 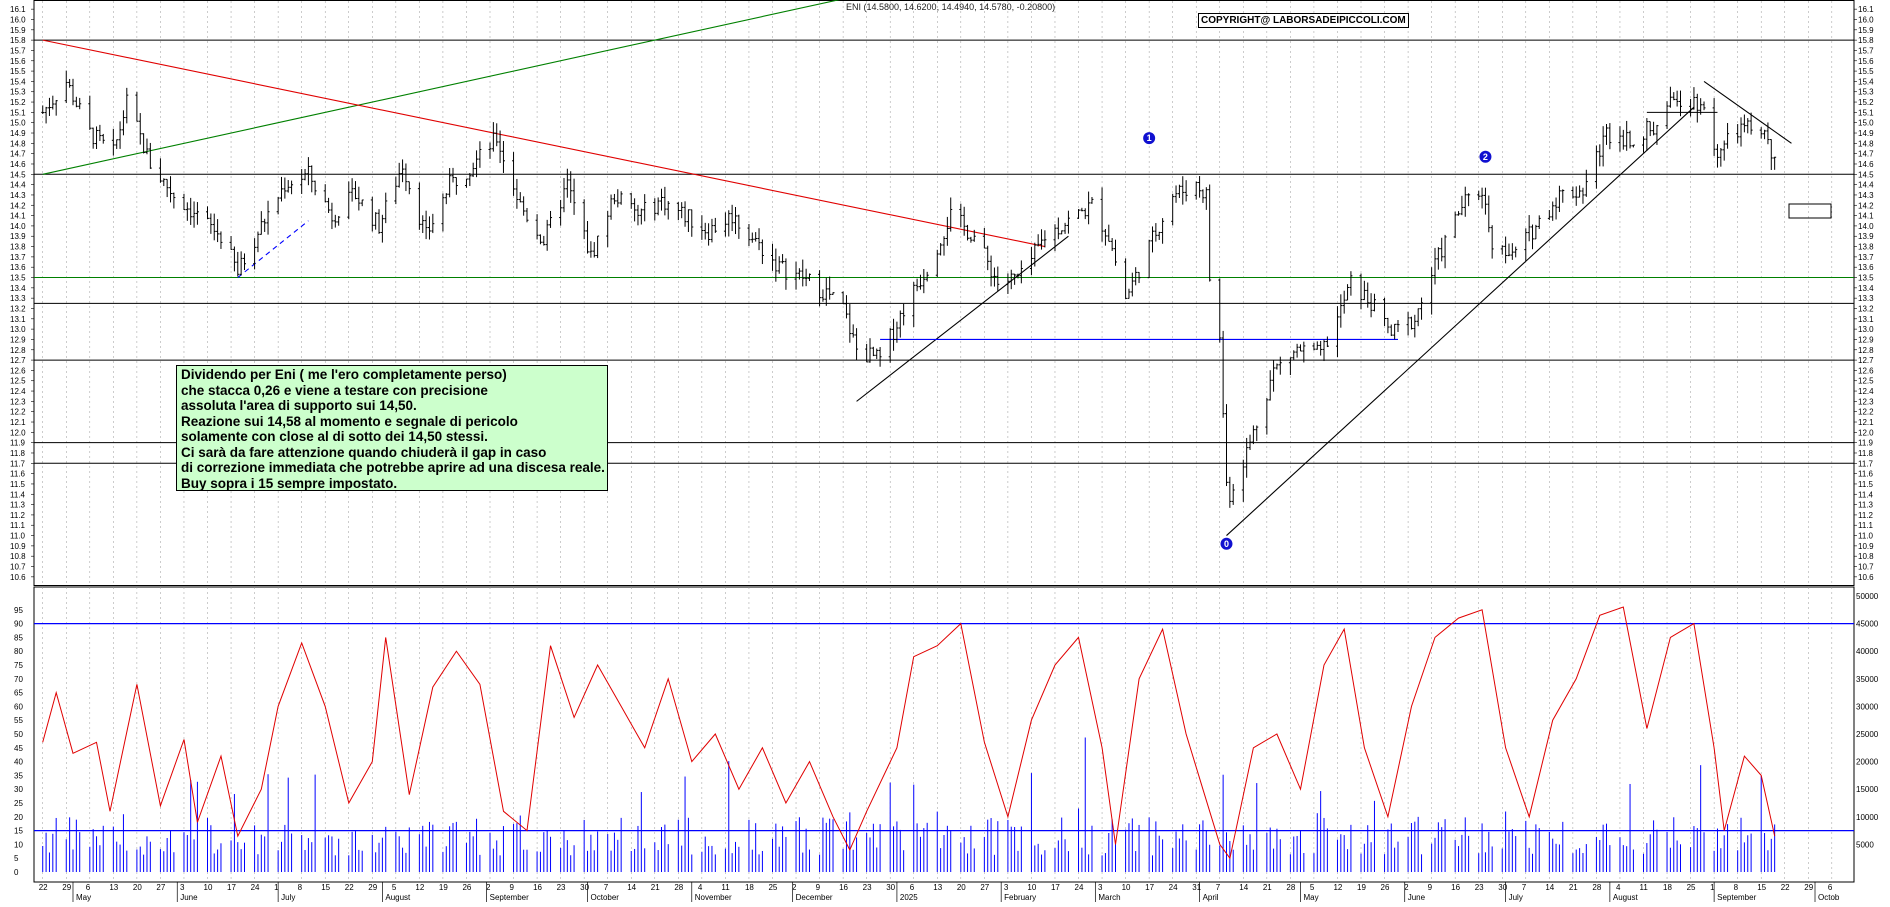 What do you see at coordinates (18, 257) in the screenshot?
I see `price-y-tick-left: 13.7` at bounding box center [18, 257].